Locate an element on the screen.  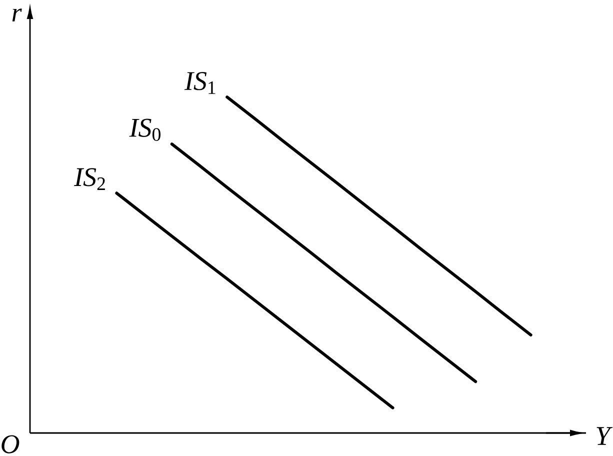
series-label: IS$_{1}$ is located at coordinates (200, 83).